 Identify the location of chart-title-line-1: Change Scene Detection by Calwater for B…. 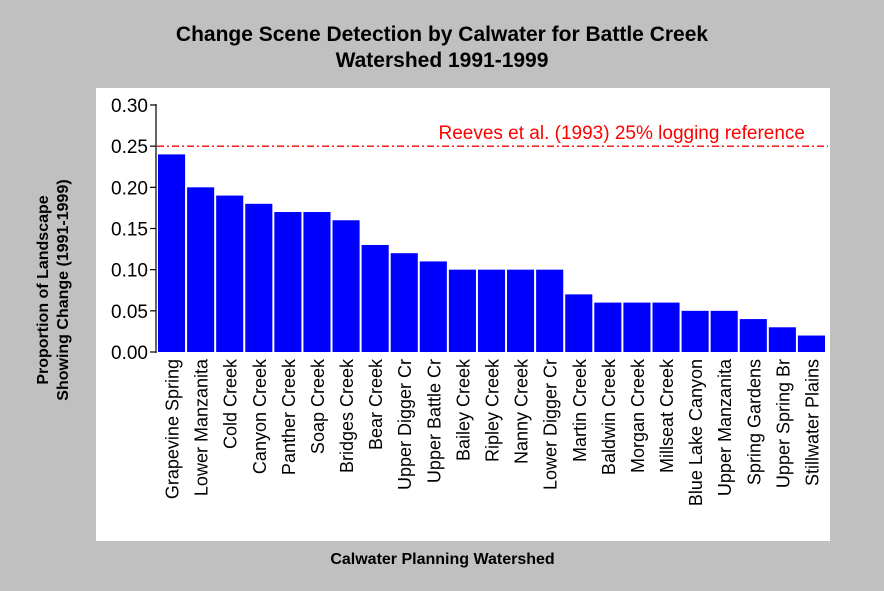
(442, 34).